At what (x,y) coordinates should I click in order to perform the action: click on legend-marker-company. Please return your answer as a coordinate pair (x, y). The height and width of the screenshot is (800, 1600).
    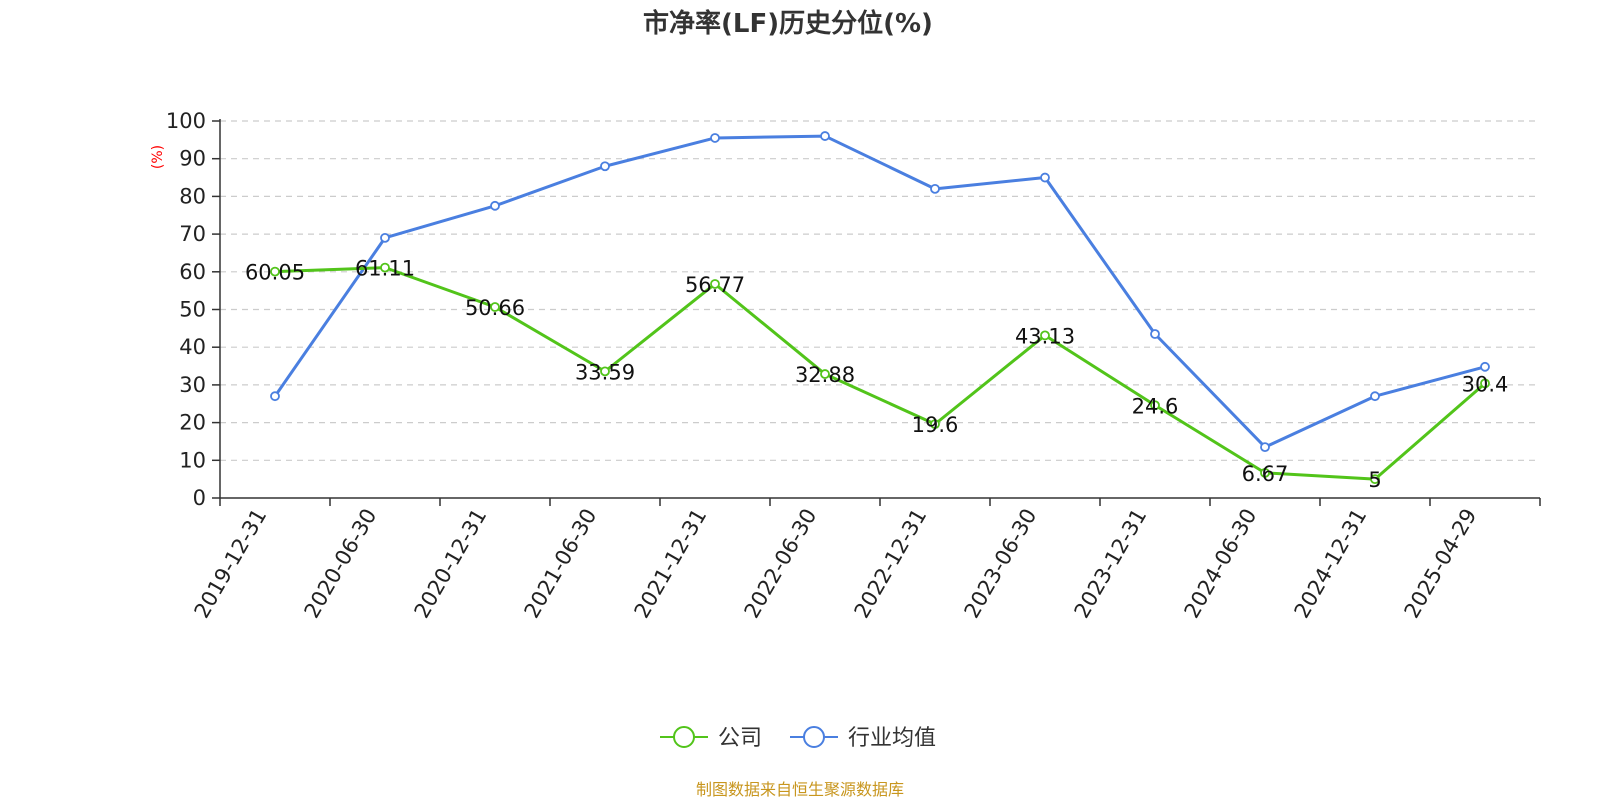
    Looking at the image, I should click on (684, 737).